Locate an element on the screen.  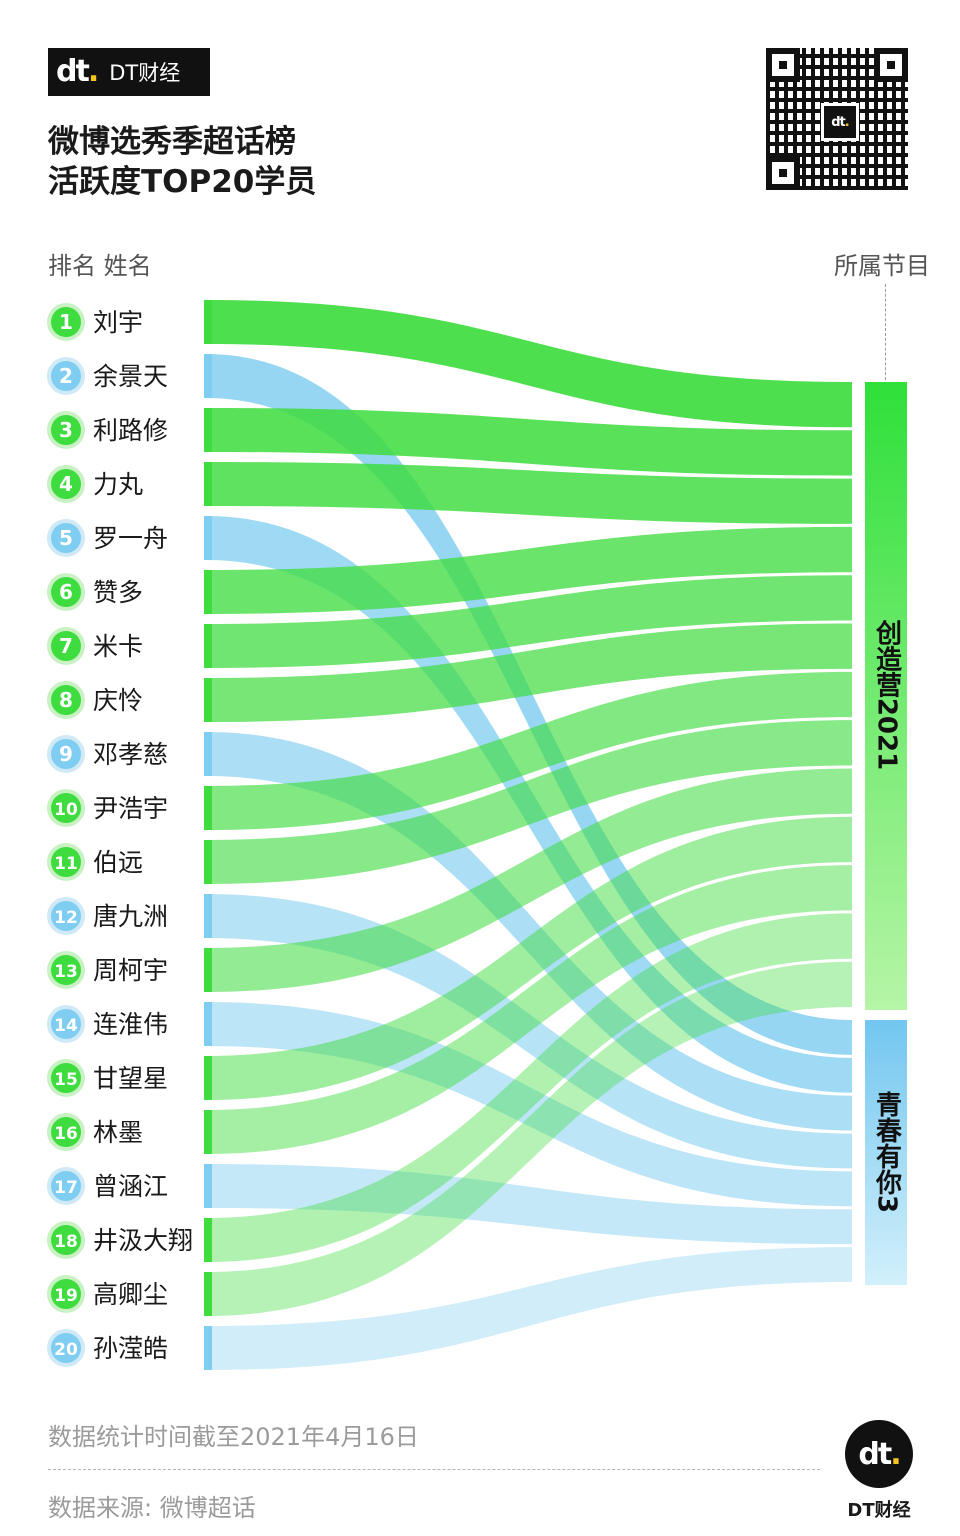
title-line-1: 微博选秀季超话榜 is located at coordinates (172, 142).